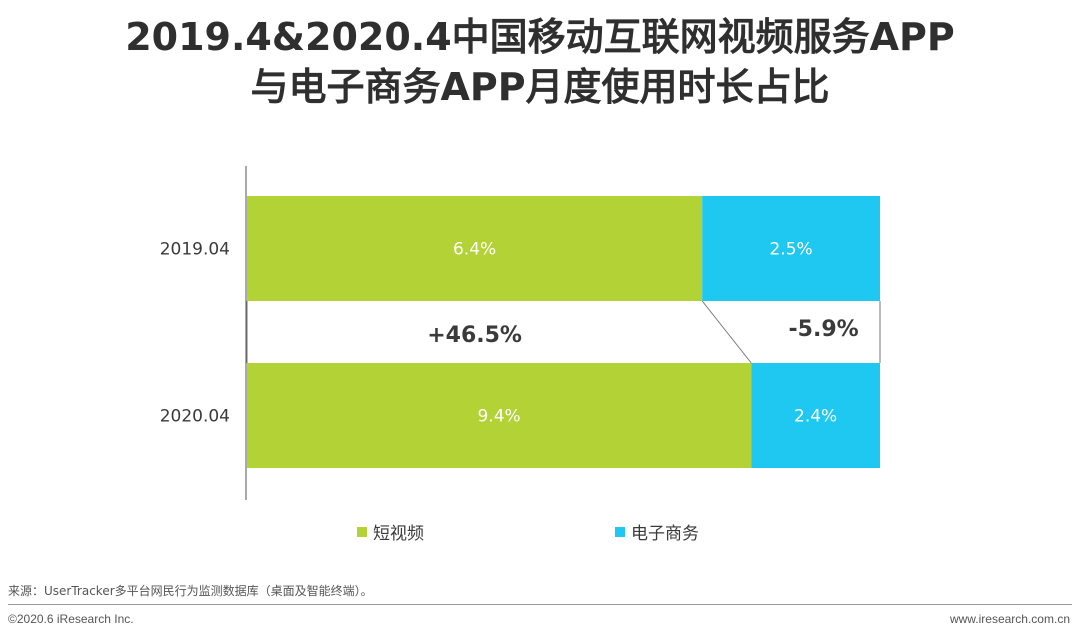 The width and height of the screenshot is (1080, 640). Describe the element at coordinates (195, 250) in the screenshot. I see `y-tick-label-0: 2019.04` at that location.